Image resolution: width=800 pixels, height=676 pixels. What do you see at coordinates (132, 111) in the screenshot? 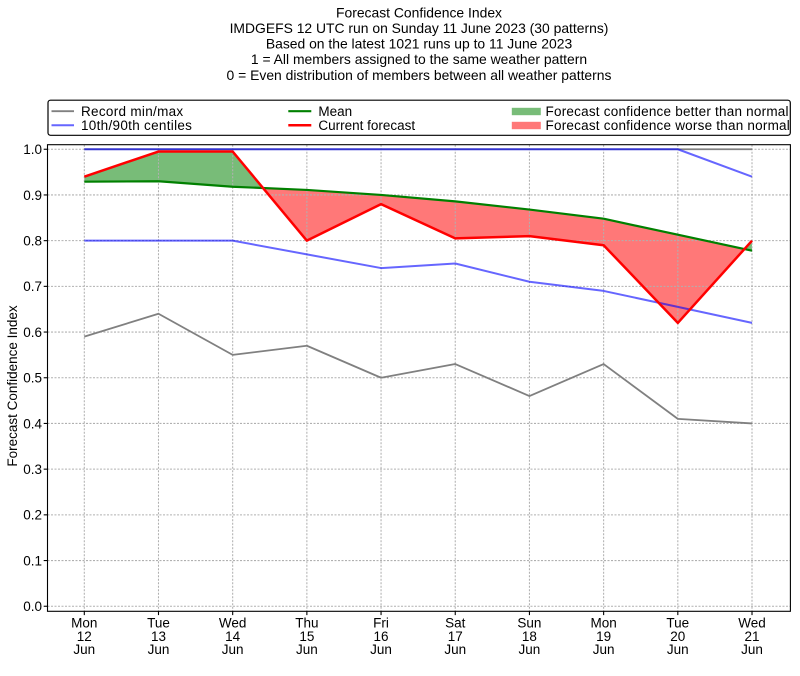
I see `svg-text: Record min/max` at bounding box center [132, 111].